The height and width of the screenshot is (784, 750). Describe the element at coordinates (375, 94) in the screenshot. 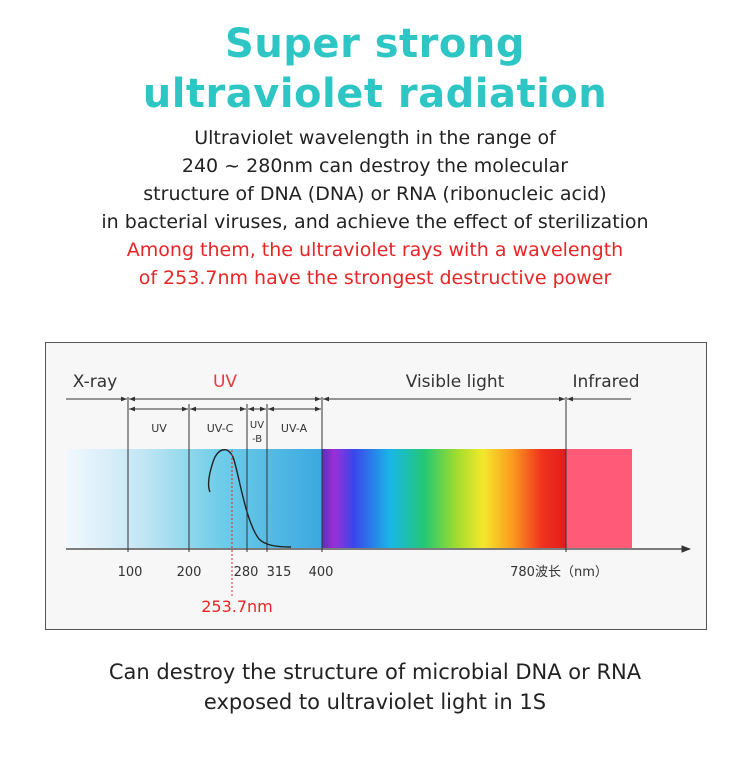

I see `headline-line2: ultraviolet radiation` at that location.